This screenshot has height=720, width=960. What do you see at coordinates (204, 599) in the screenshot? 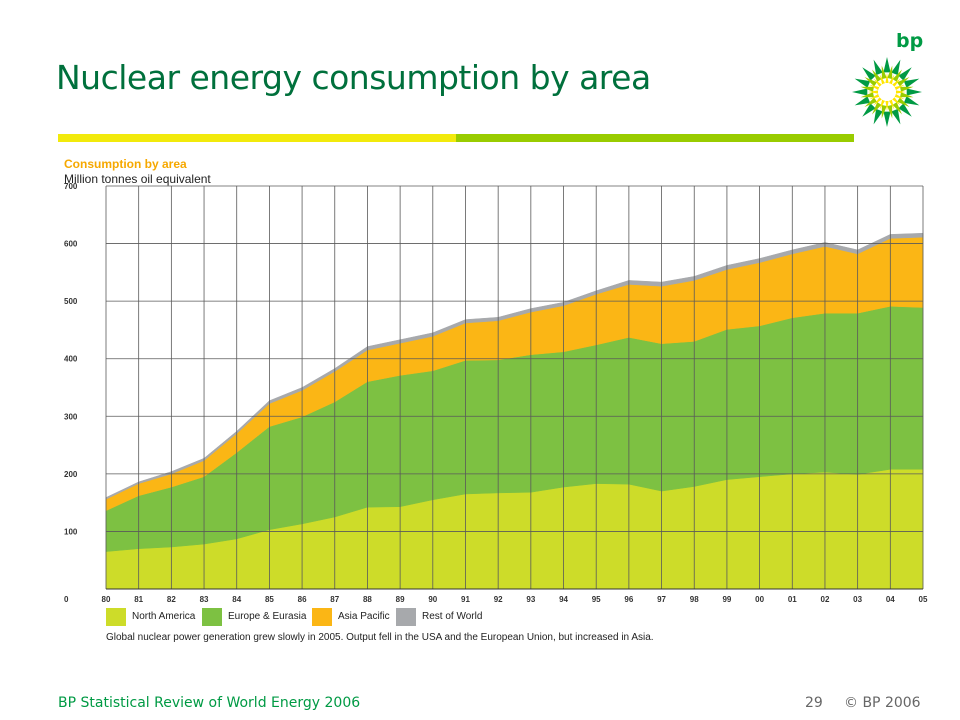
I see `x-tick-label-83: 83` at bounding box center [204, 599].